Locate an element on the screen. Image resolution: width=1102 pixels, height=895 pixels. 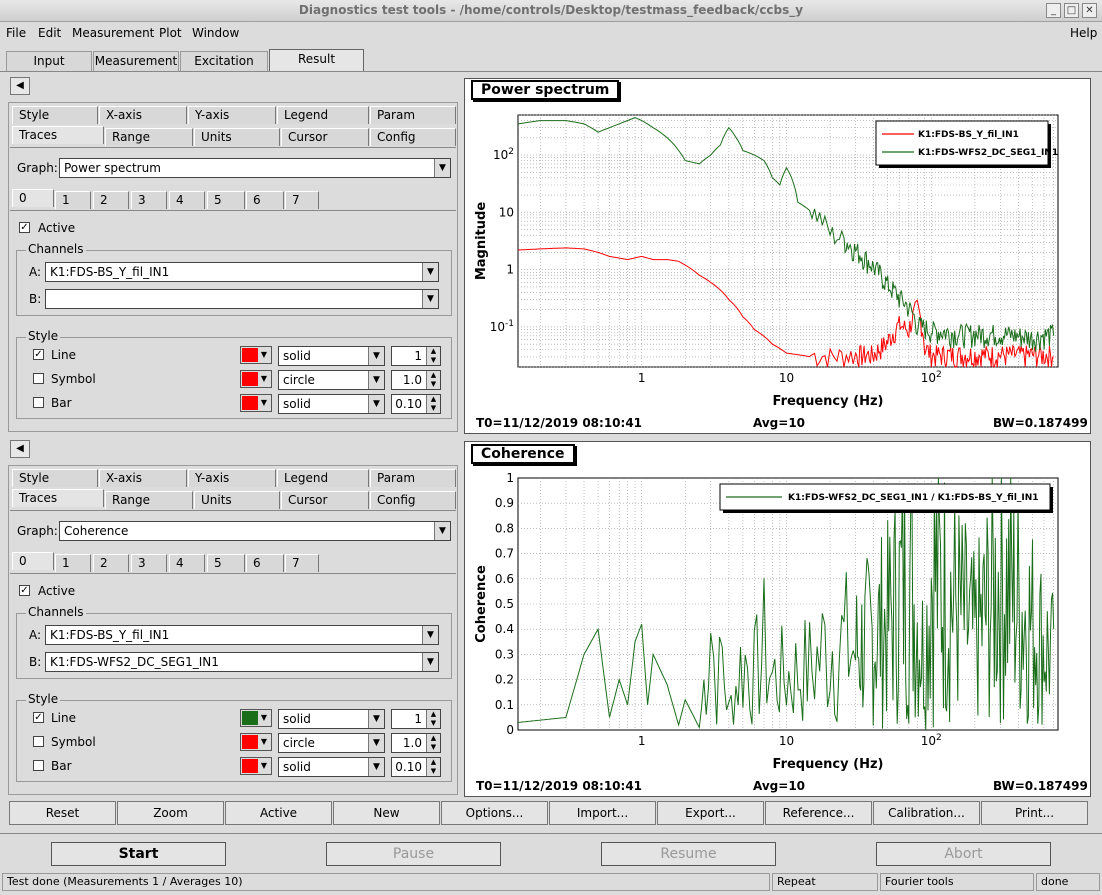
graph-select: Coherence ▼ is located at coordinates (255, 531).